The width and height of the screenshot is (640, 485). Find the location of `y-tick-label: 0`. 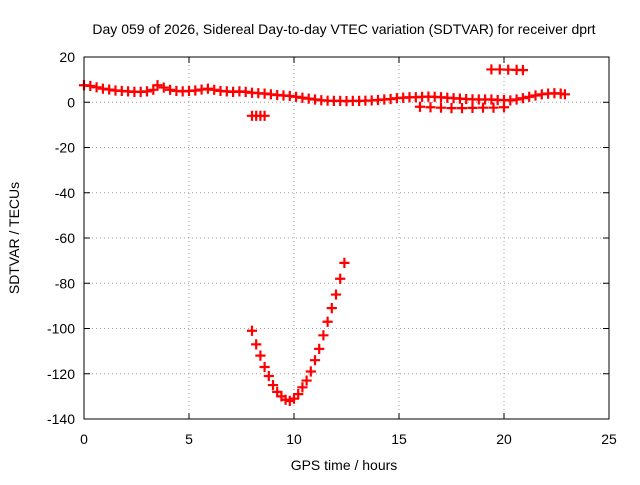

y-tick-label: 0 is located at coordinates (71, 102).